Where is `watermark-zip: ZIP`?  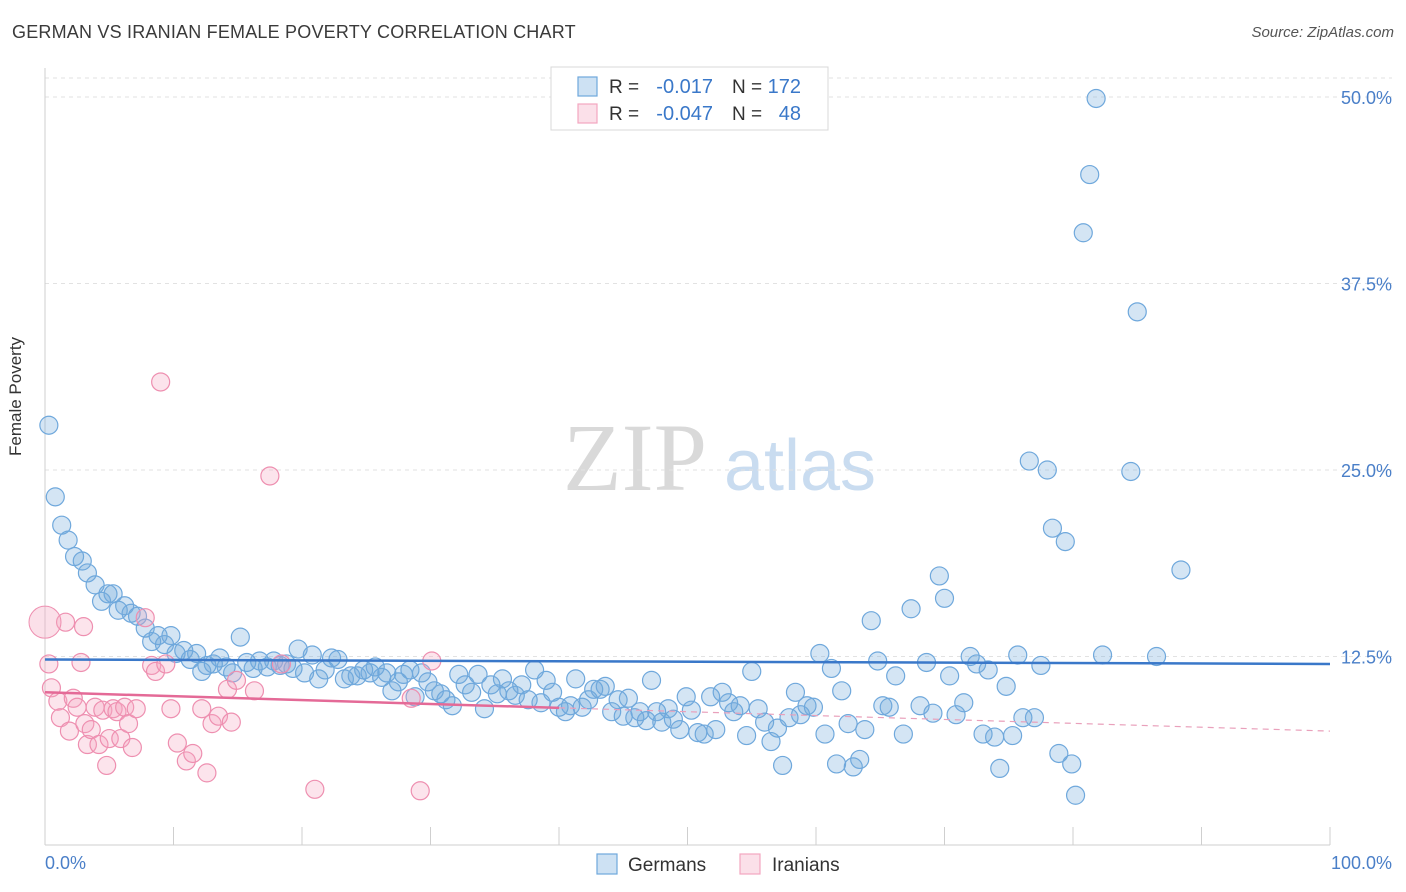 watermark-zip: ZIP is located at coordinates (635, 457).